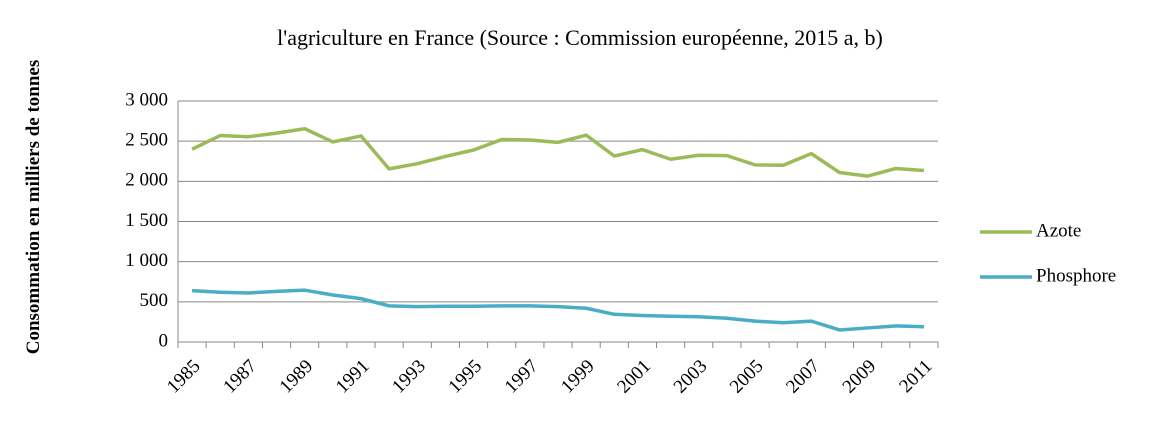  I want to click on legend-label: Azote, so click(1058, 230).